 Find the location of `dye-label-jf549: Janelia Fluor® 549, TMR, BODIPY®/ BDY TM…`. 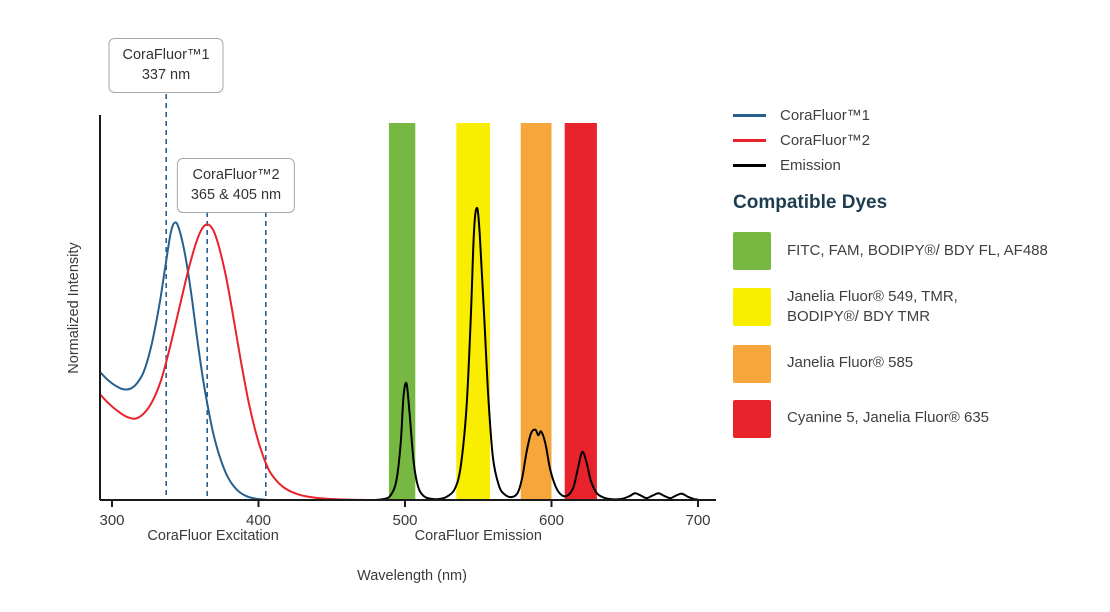

dye-label-jf549: Janelia Fluor® 549, TMR, BODIPY®/ BDY TM… is located at coordinates (872, 307).